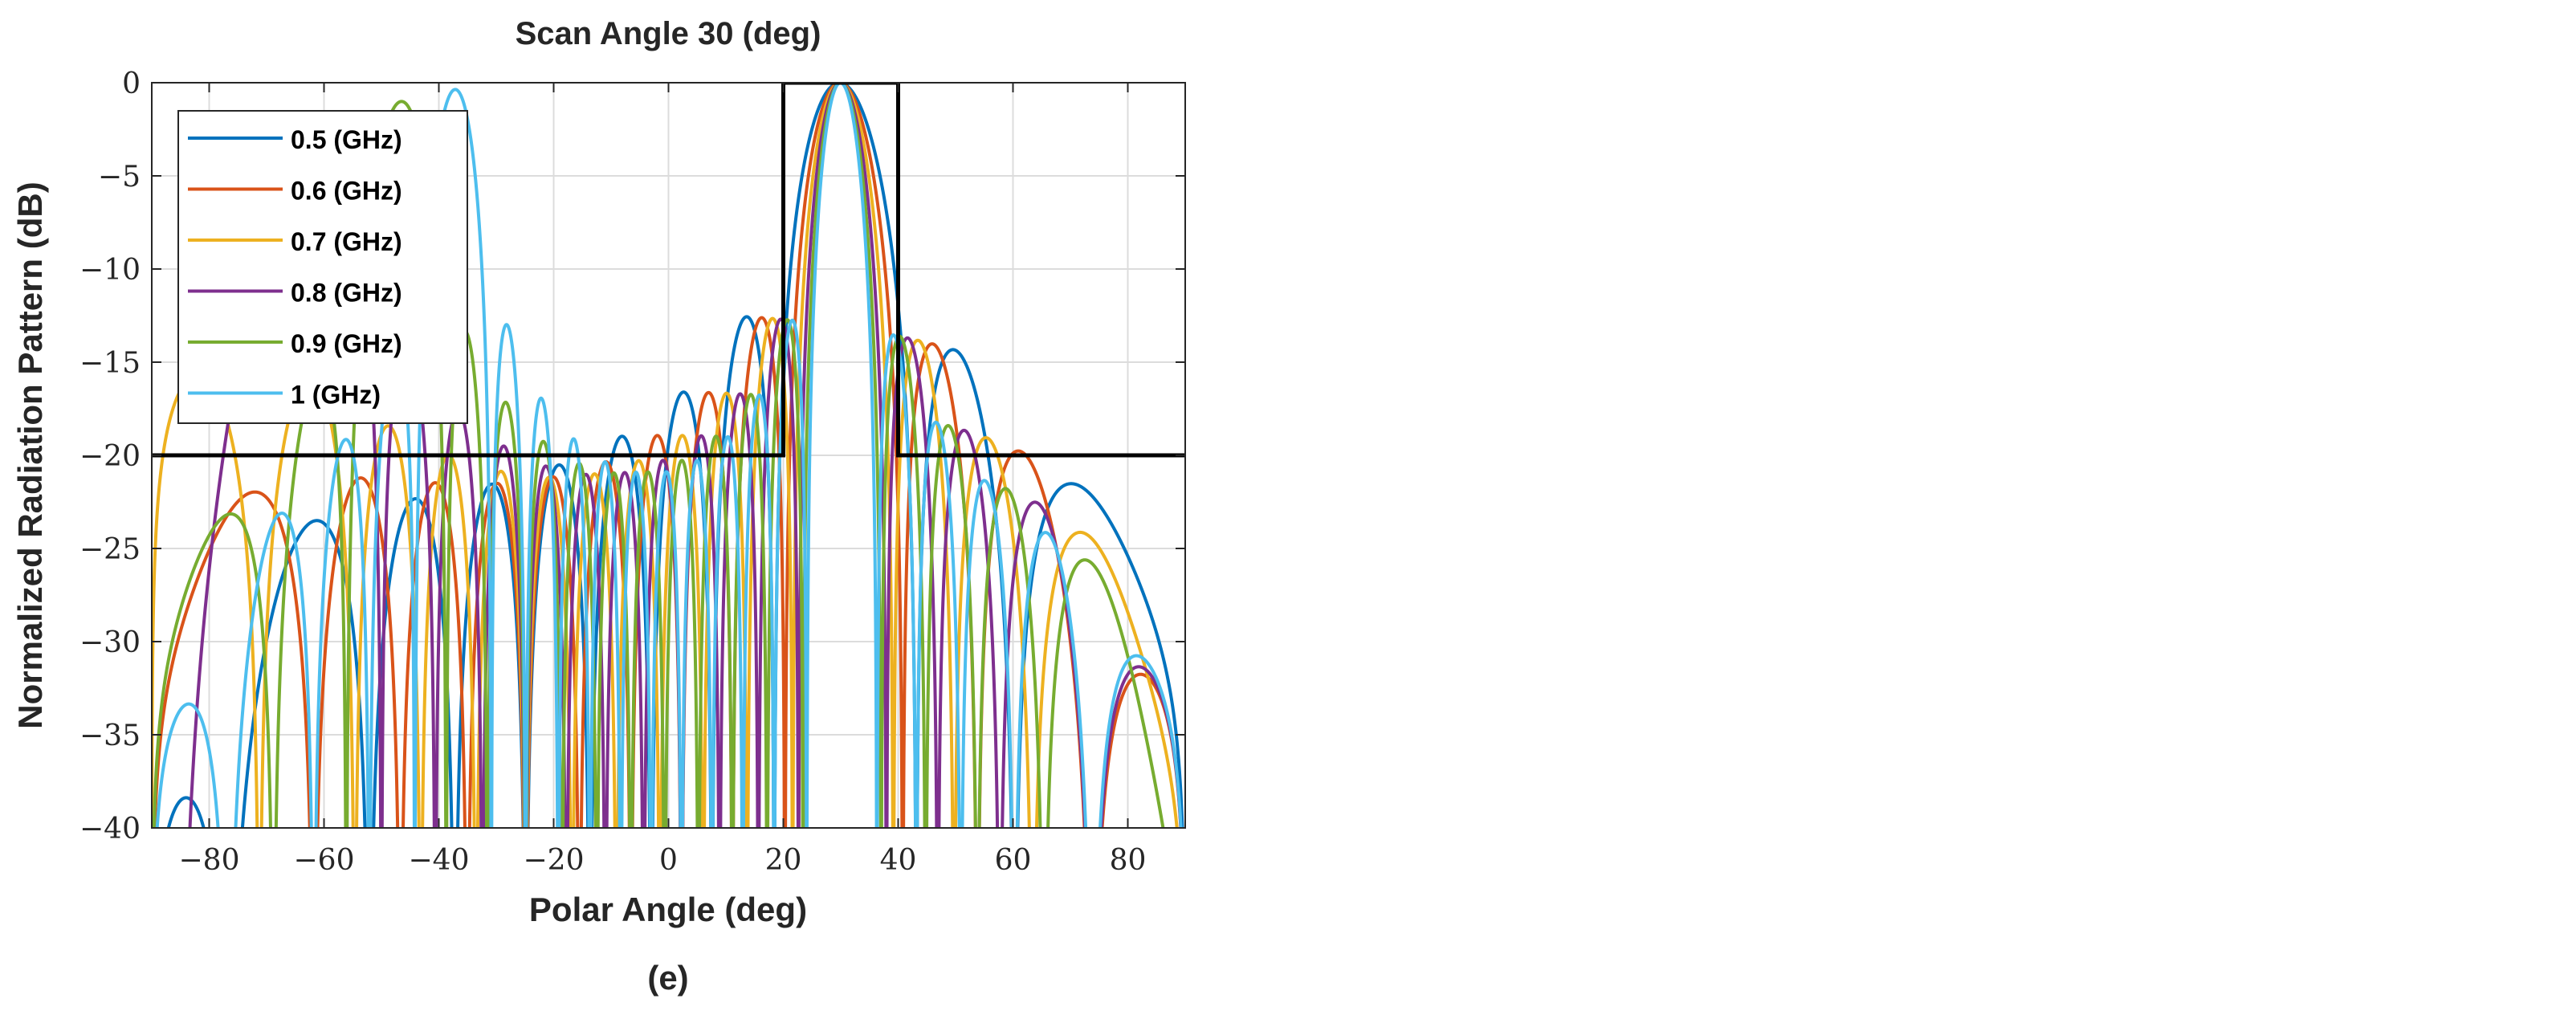  Describe the element at coordinates (668, 909) in the screenshot. I see `x-axis-title: Polar Angle (deg)` at that location.